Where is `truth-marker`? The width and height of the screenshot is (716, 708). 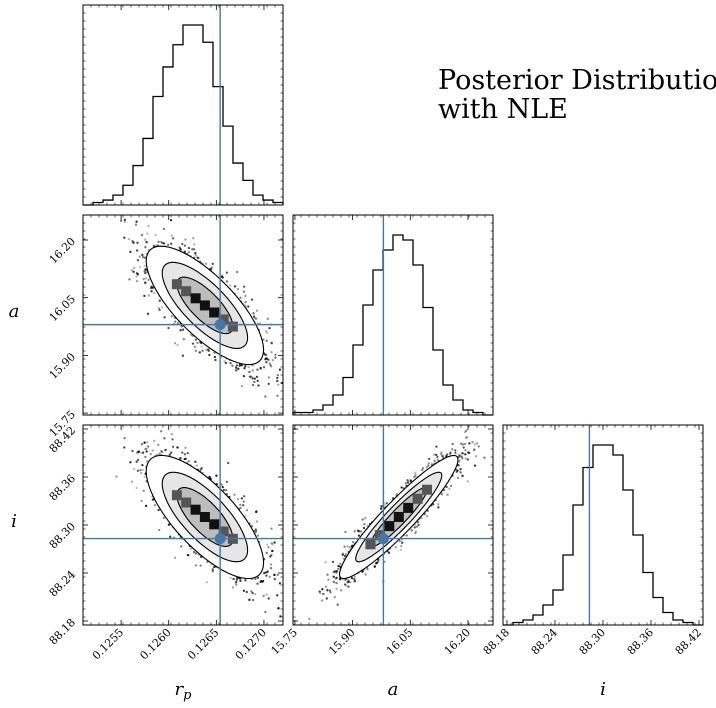 truth-marker is located at coordinates (220, 325).